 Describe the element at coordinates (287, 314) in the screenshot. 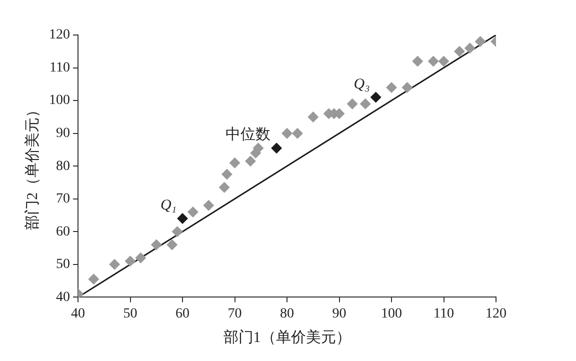

I see `x-tick-label: 80` at that location.